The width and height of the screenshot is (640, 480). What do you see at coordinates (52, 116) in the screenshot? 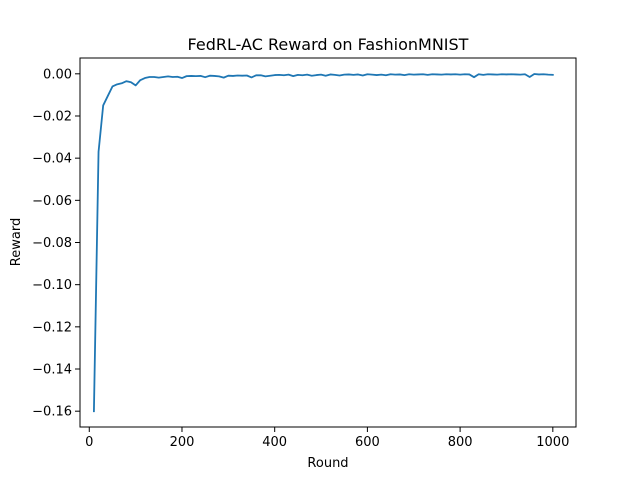
I see `y-tick-label: −0.02` at bounding box center [52, 116].